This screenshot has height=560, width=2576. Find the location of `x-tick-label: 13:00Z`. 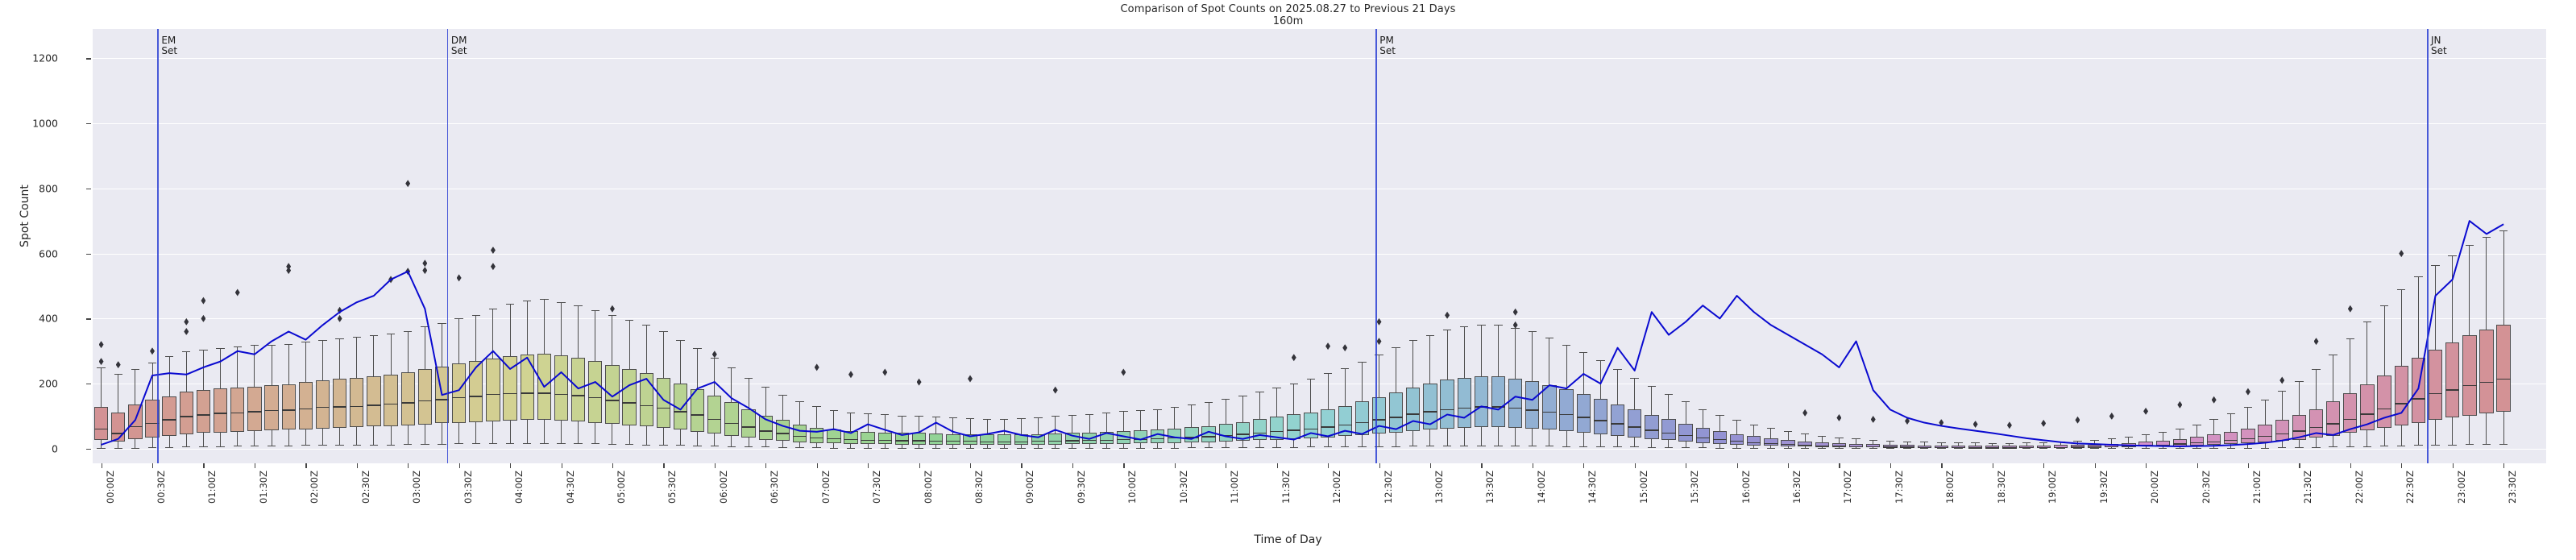

x-tick-label: 13:00Z is located at coordinates (1439, 487).